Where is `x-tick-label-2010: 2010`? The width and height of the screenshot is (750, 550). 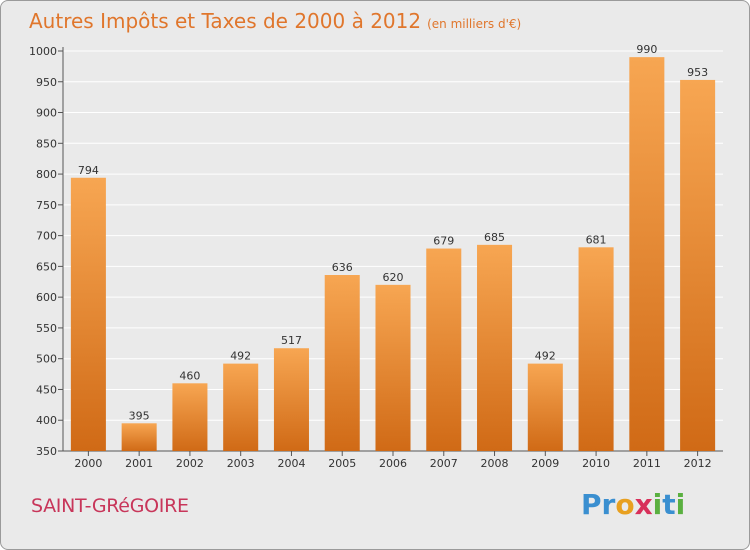 x-tick-label-2010: 2010 is located at coordinates (596, 463).